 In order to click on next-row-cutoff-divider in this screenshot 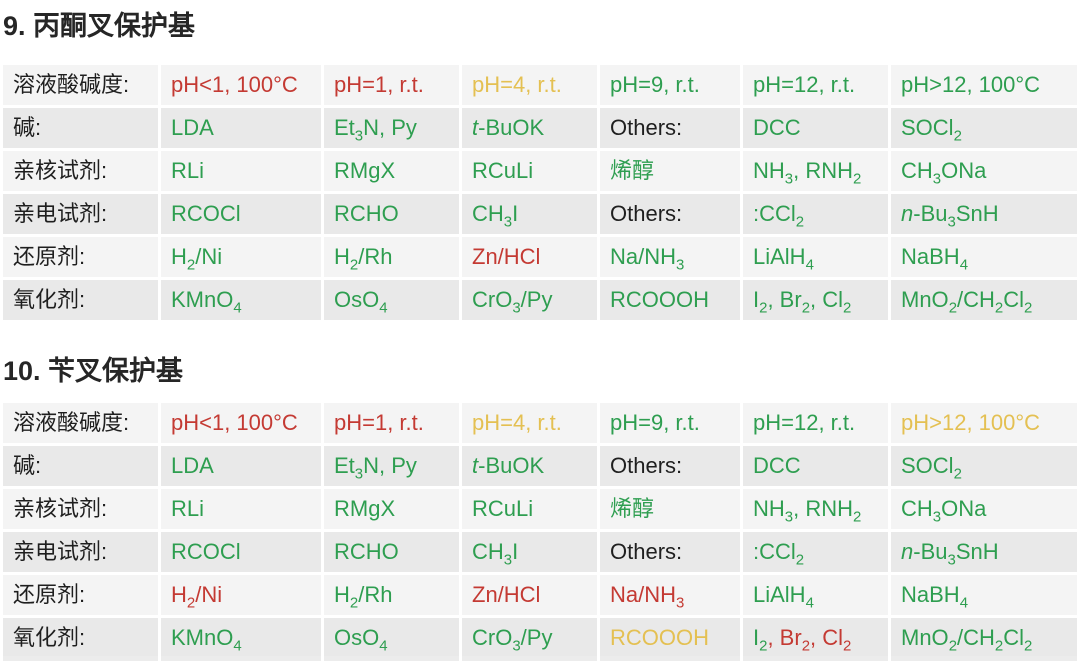, I will do `click(540, 658)`.